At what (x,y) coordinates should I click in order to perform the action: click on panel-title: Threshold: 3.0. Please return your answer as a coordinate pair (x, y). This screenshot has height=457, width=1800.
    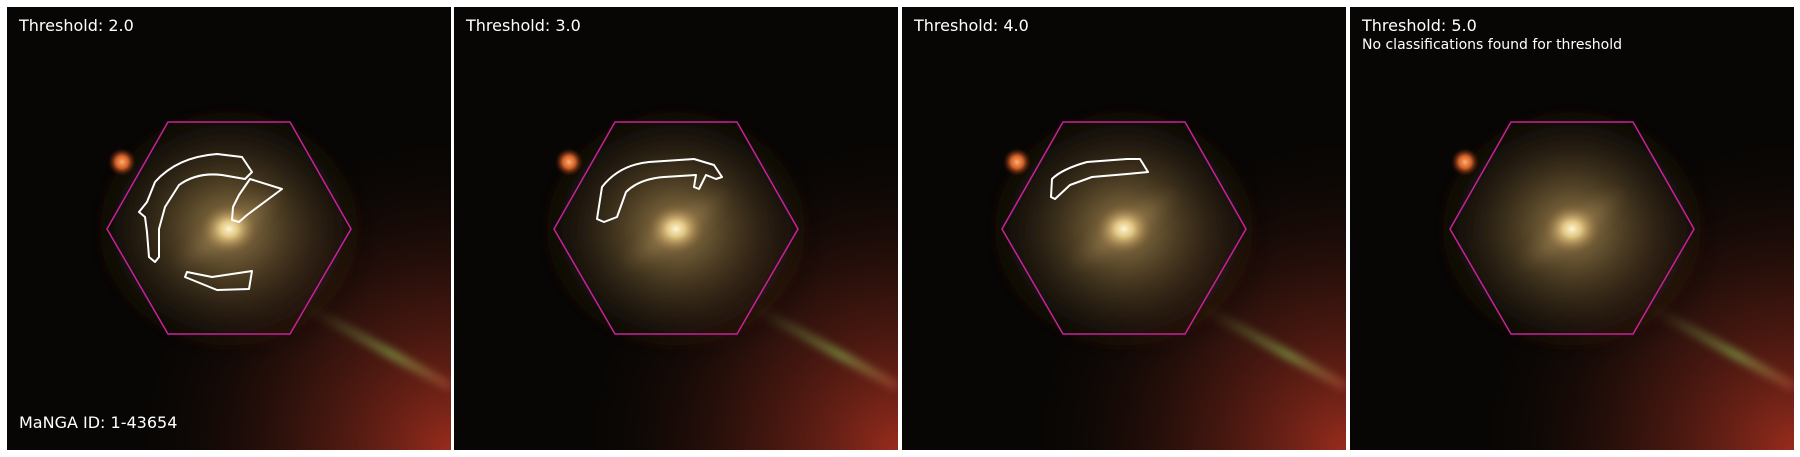
    Looking at the image, I should click on (523, 25).